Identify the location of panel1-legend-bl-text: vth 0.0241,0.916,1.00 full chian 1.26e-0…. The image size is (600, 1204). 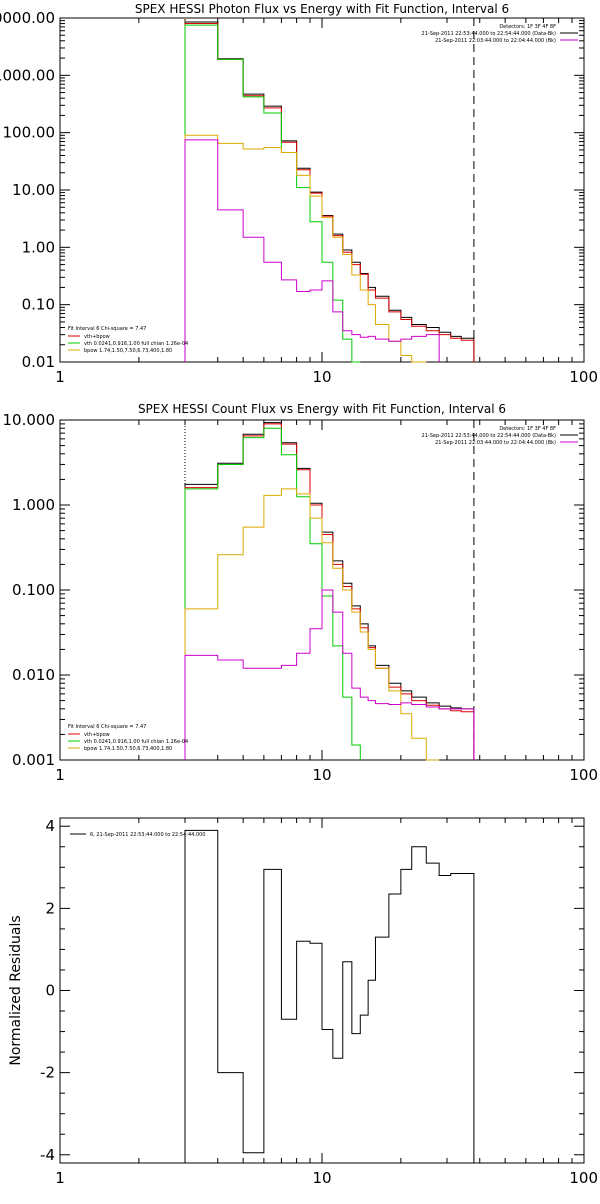
(136, 344).